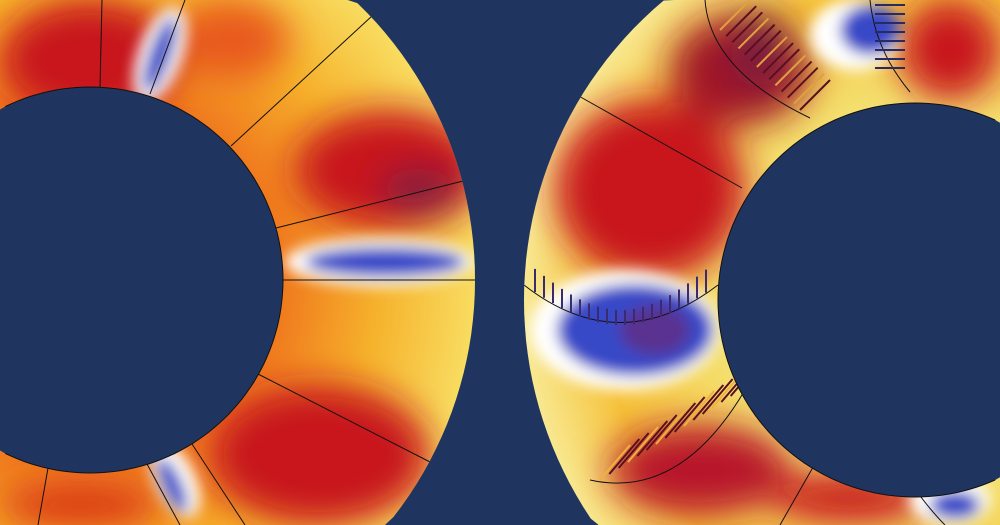  Describe the element at coordinates (420, 190) in the screenshot. I see `deep-region` at that location.